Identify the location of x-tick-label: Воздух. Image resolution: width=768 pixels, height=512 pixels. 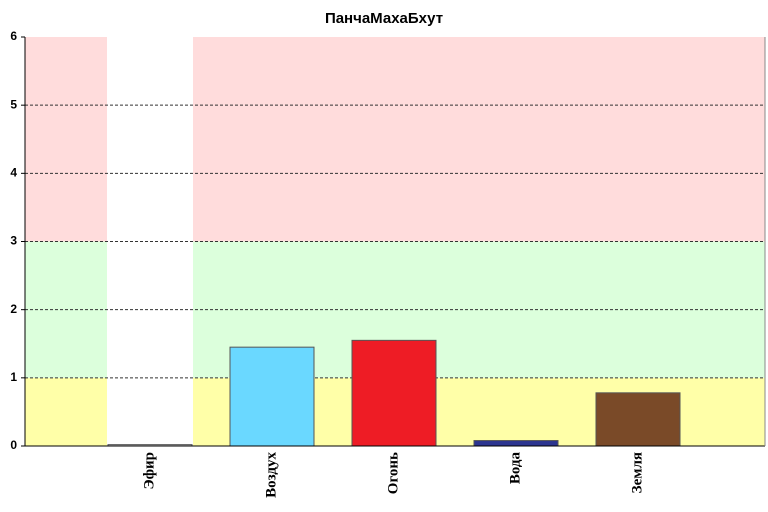
(271, 475).